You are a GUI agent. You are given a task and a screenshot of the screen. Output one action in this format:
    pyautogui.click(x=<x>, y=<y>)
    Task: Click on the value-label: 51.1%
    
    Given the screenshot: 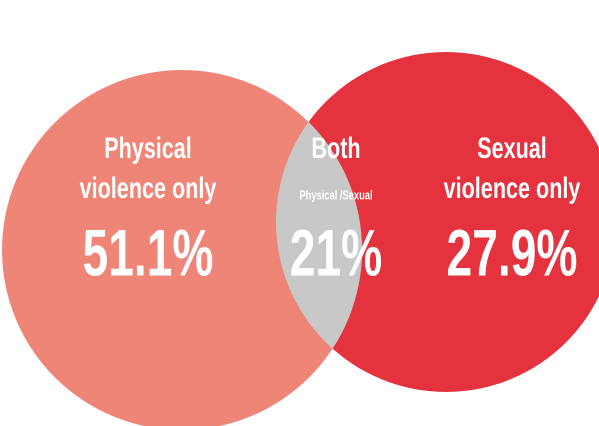 What is the action you would take?
    pyautogui.click(x=148, y=253)
    